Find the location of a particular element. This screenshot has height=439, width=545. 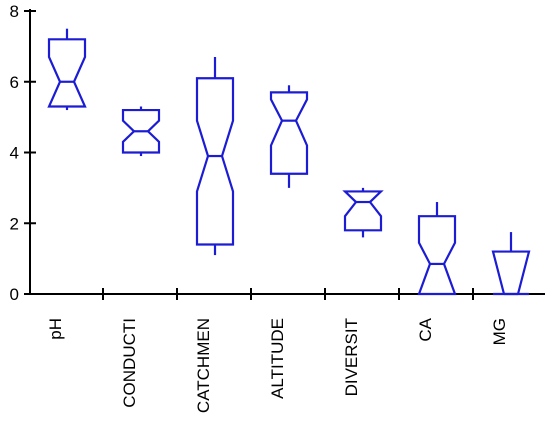

box-altitude is located at coordinates (289, 136).